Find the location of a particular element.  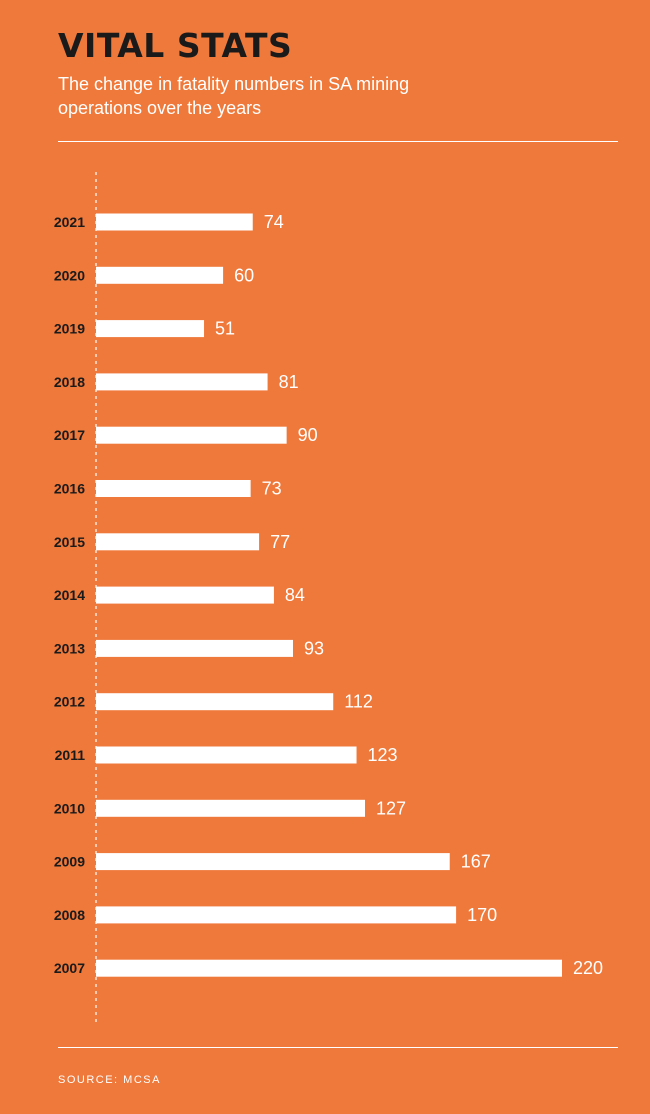

year-tick-label: 2018 is located at coordinates (69, 382).